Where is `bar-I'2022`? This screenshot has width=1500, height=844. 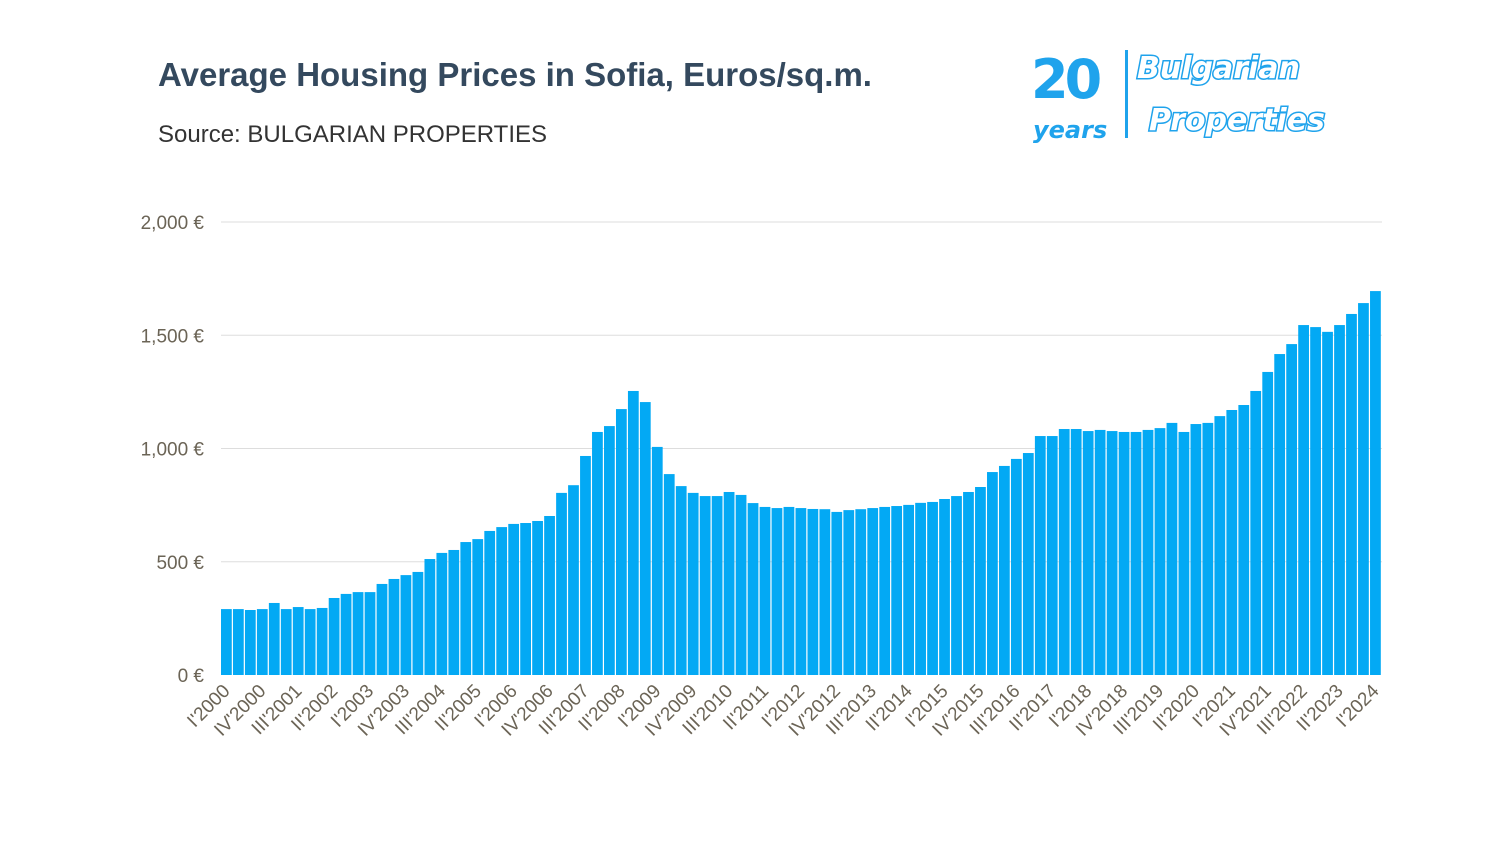
bar-I'2022 is located at coordinates (1280, 514).